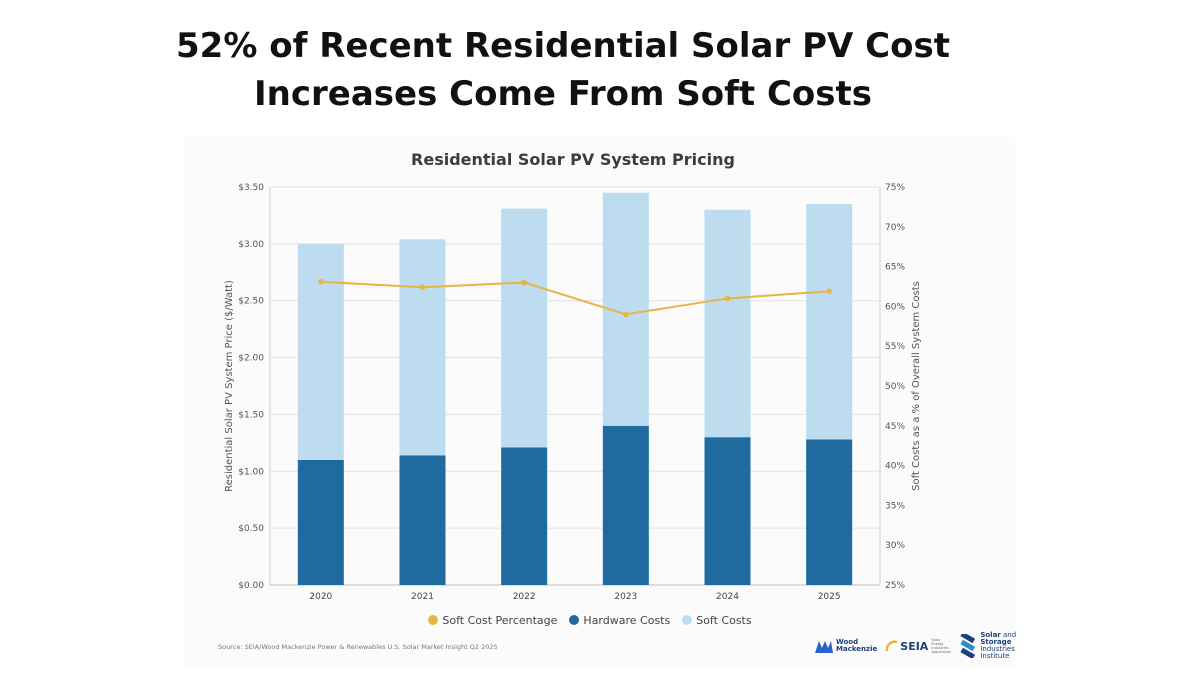  What do you see at coordinates (320, 351) in the screenshot?
I see `bar-soft-2020` at bounding box center [320, 351].